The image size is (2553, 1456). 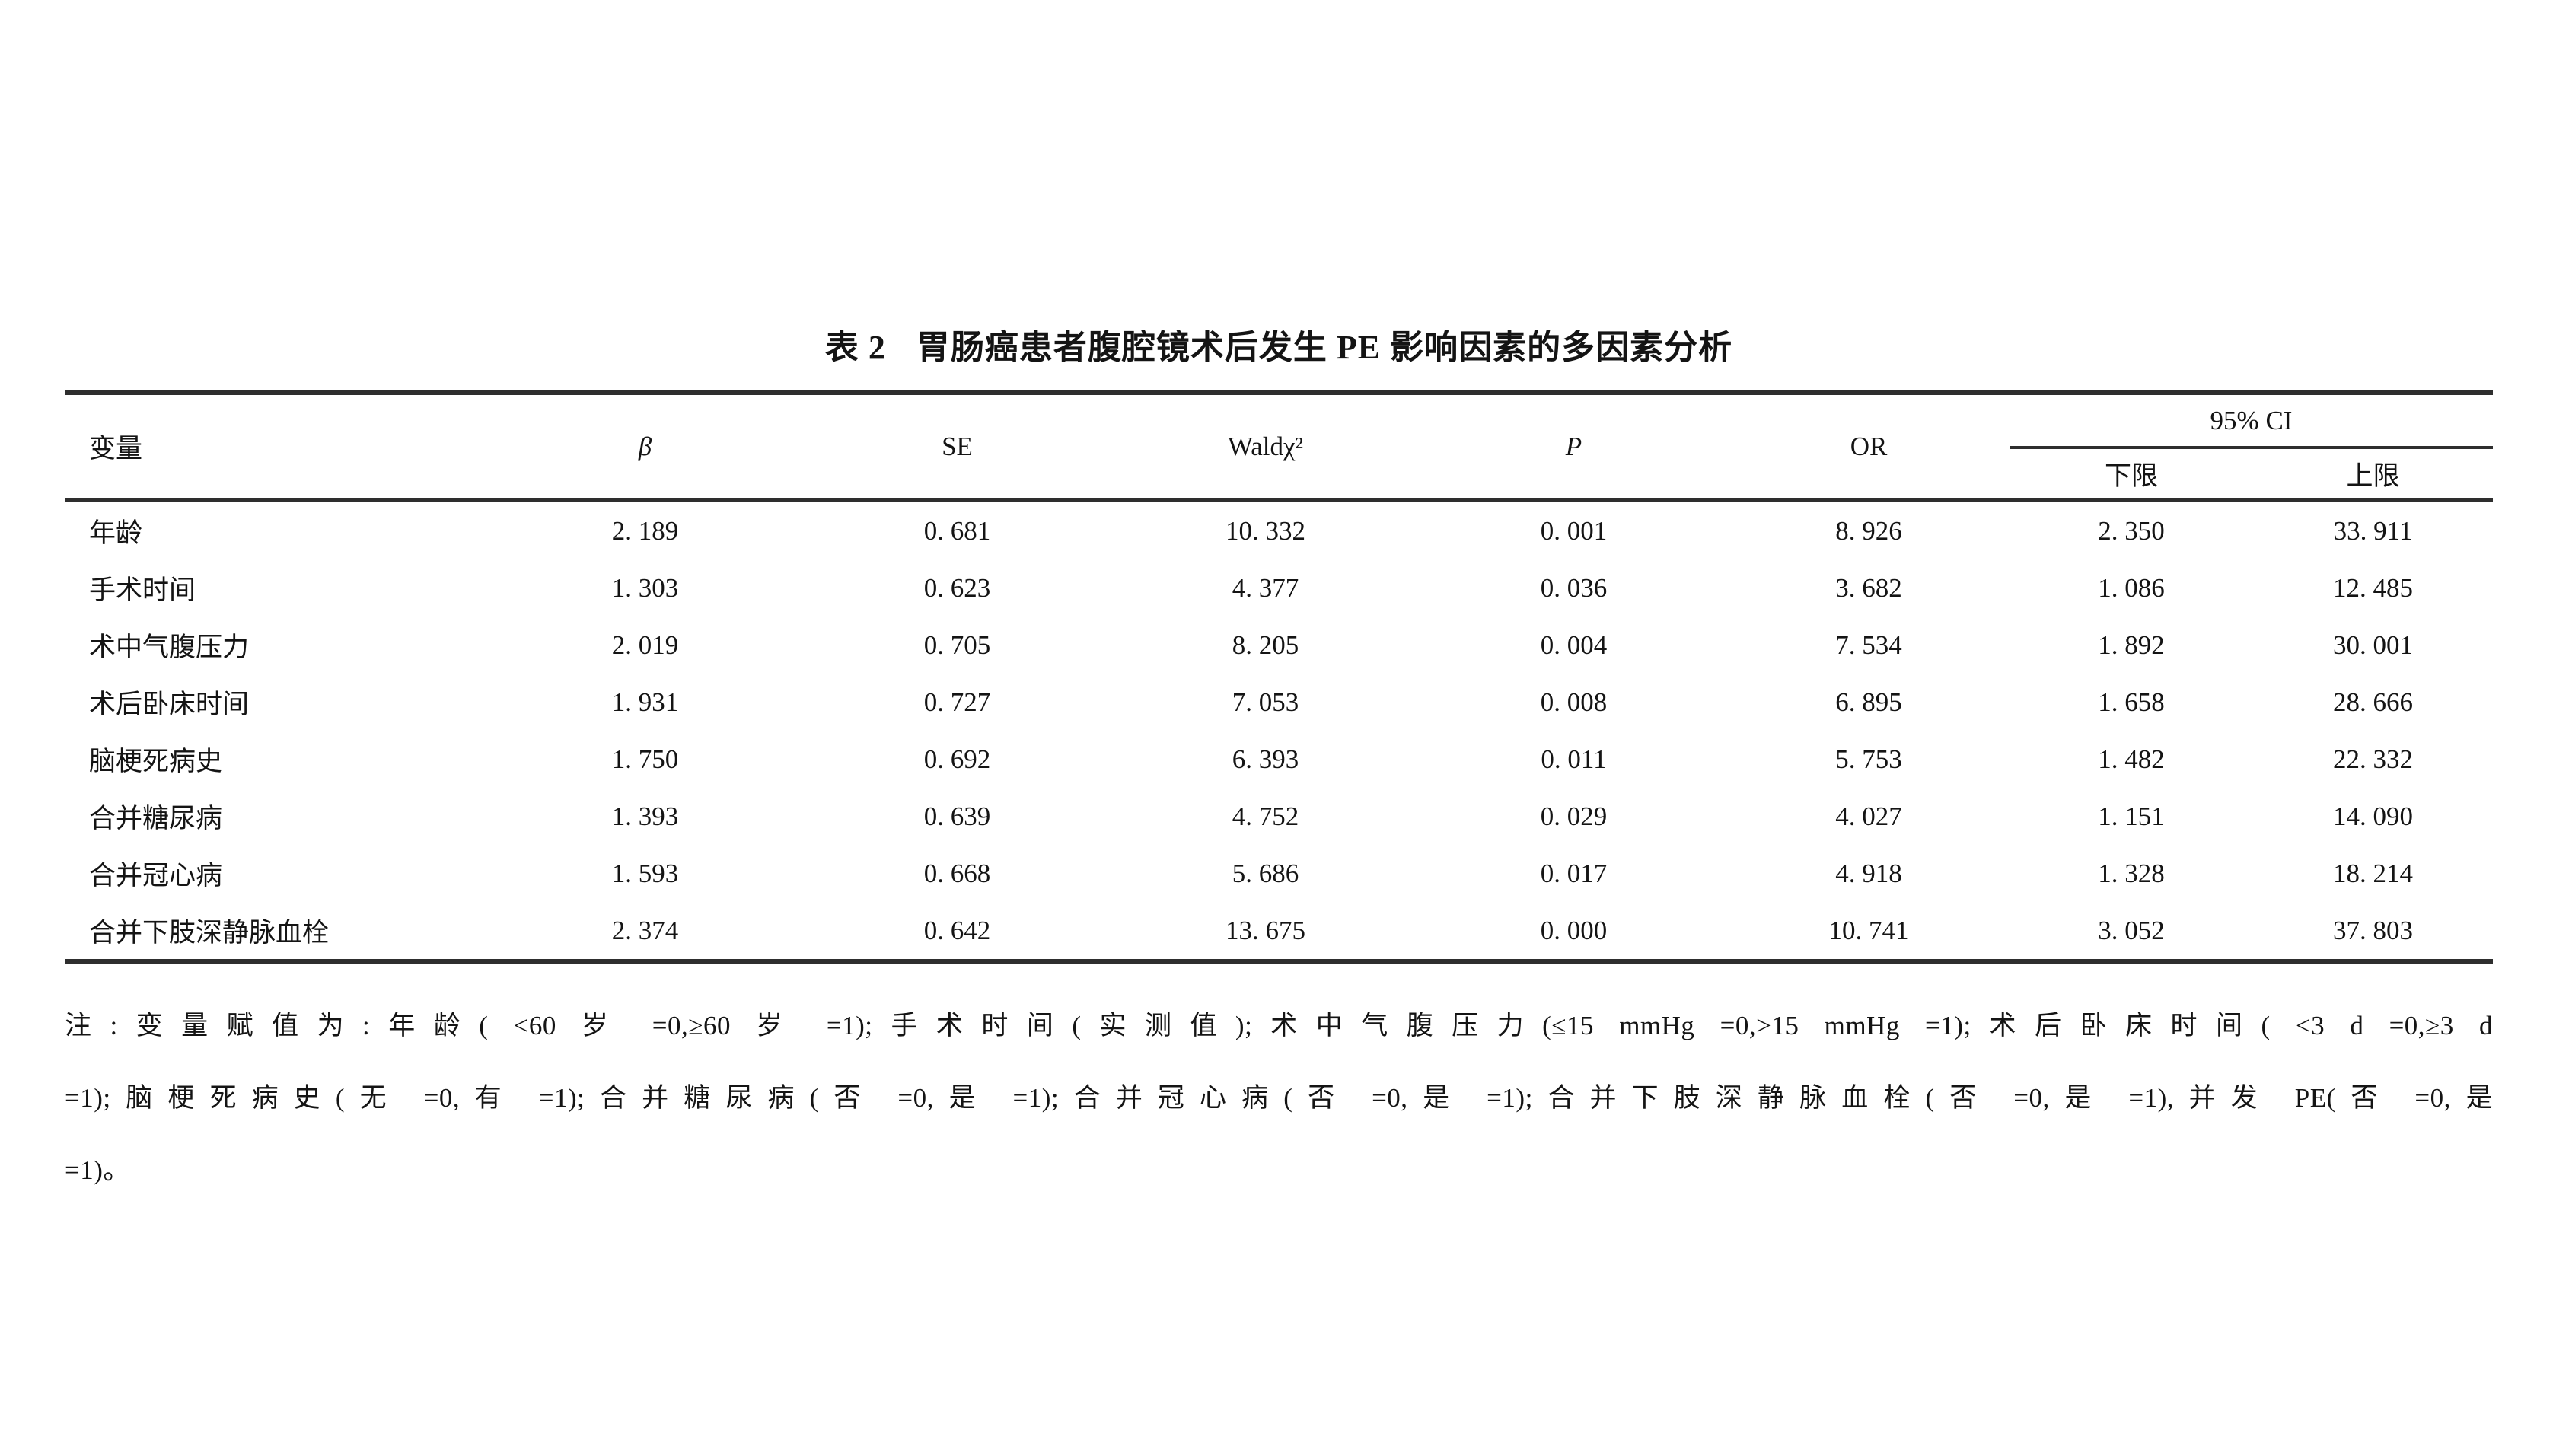 I want to click on table-title-text: 胃肠癌患者腹腔镜术后发生 PE 影响因素的多因素分析, so click(x=1325, y=347).